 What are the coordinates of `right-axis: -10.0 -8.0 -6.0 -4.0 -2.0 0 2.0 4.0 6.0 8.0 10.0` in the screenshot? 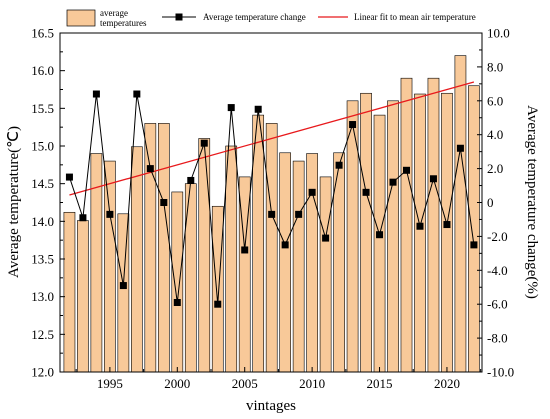 It's located at (495, 203).